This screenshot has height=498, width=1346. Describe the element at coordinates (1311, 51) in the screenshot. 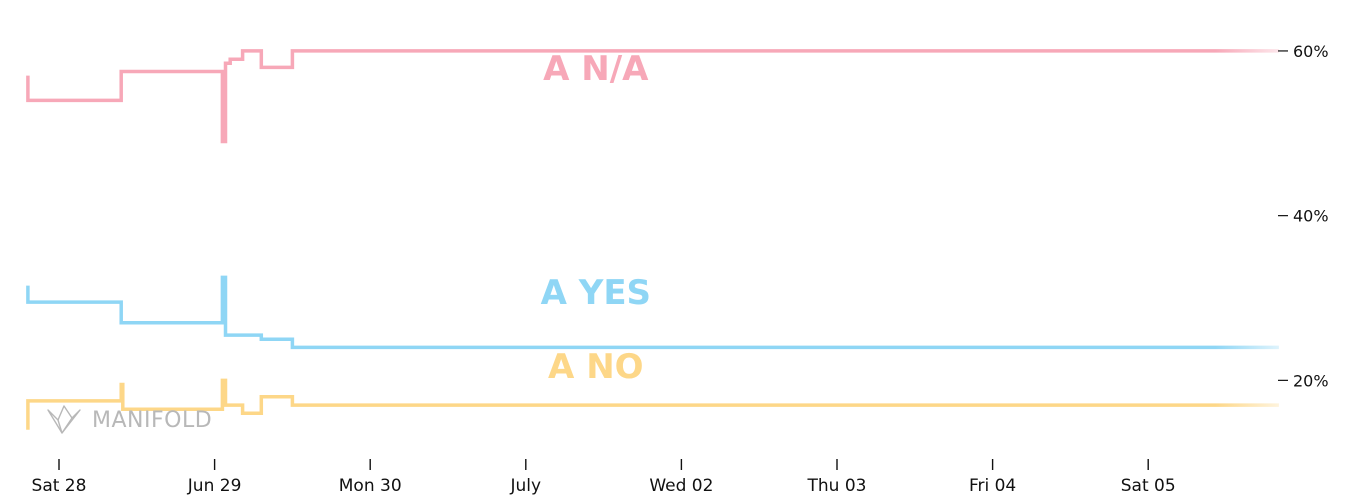

I see `y-tick-label: 60%` at that location.